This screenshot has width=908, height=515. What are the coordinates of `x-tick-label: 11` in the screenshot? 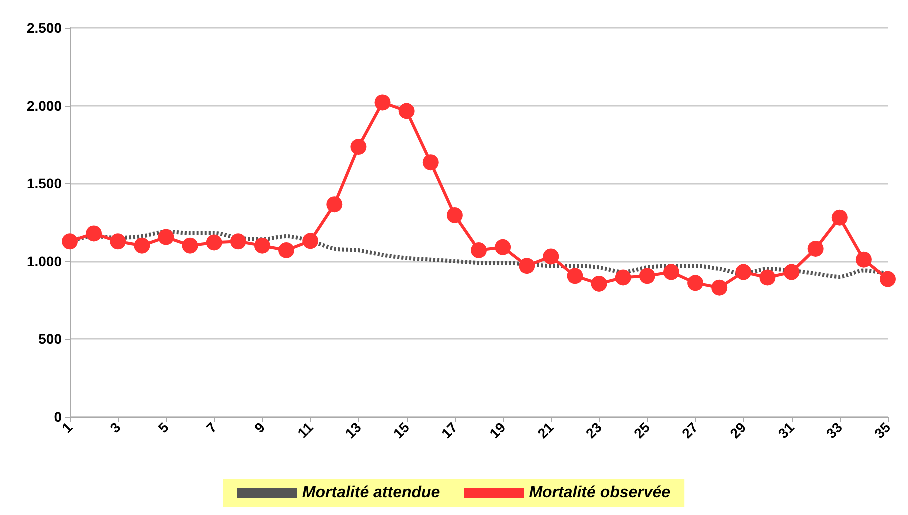 It's located at (305, 430).